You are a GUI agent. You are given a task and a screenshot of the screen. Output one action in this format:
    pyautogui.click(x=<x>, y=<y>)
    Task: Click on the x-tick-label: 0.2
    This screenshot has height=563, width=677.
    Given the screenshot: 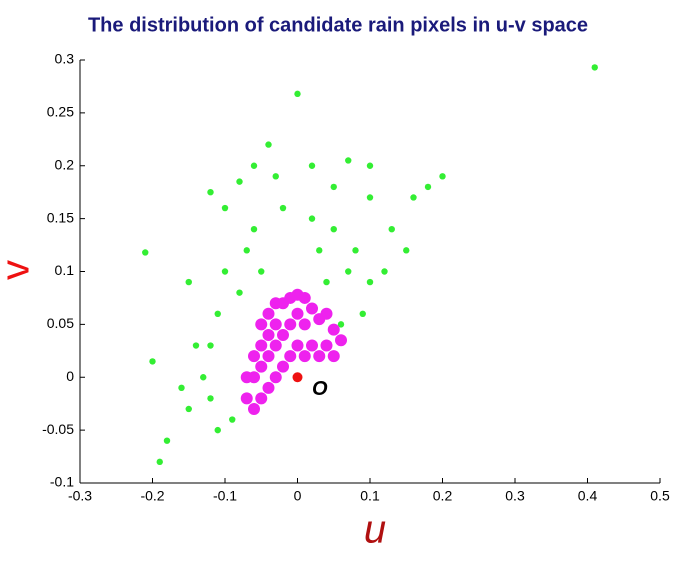 What is the action you would take?
    pyautogui.click(x=443, y=496)
    